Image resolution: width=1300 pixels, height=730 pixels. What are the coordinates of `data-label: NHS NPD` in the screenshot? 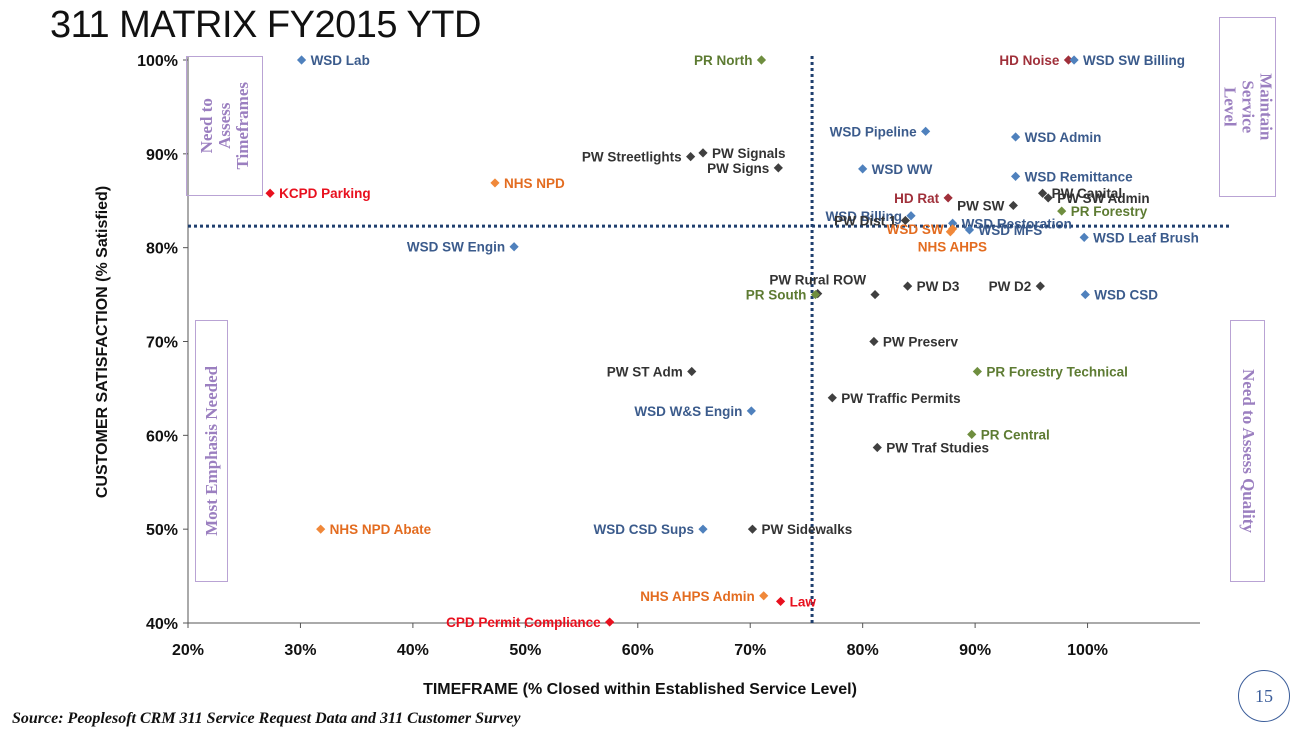 It's located at (534, 183).